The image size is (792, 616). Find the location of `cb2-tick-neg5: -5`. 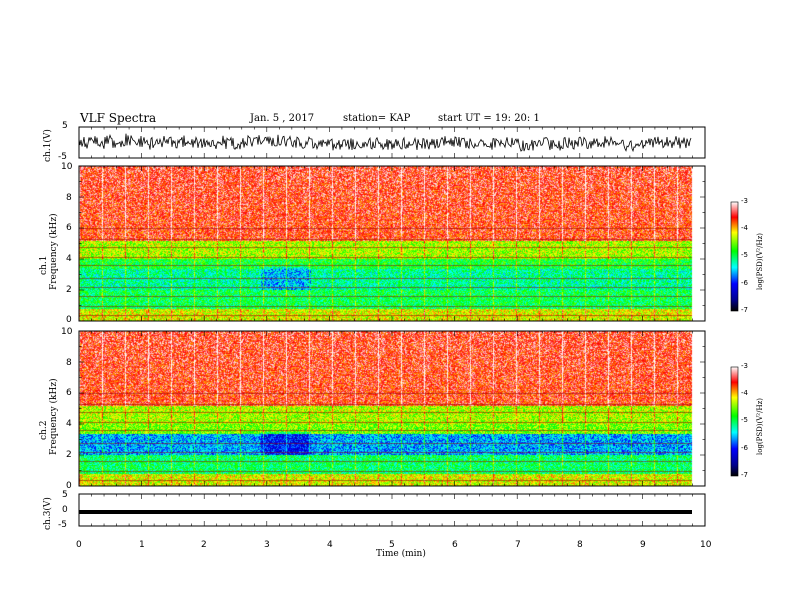

cb2-tick-neg5: -5 is located at coordinates (744, 420).